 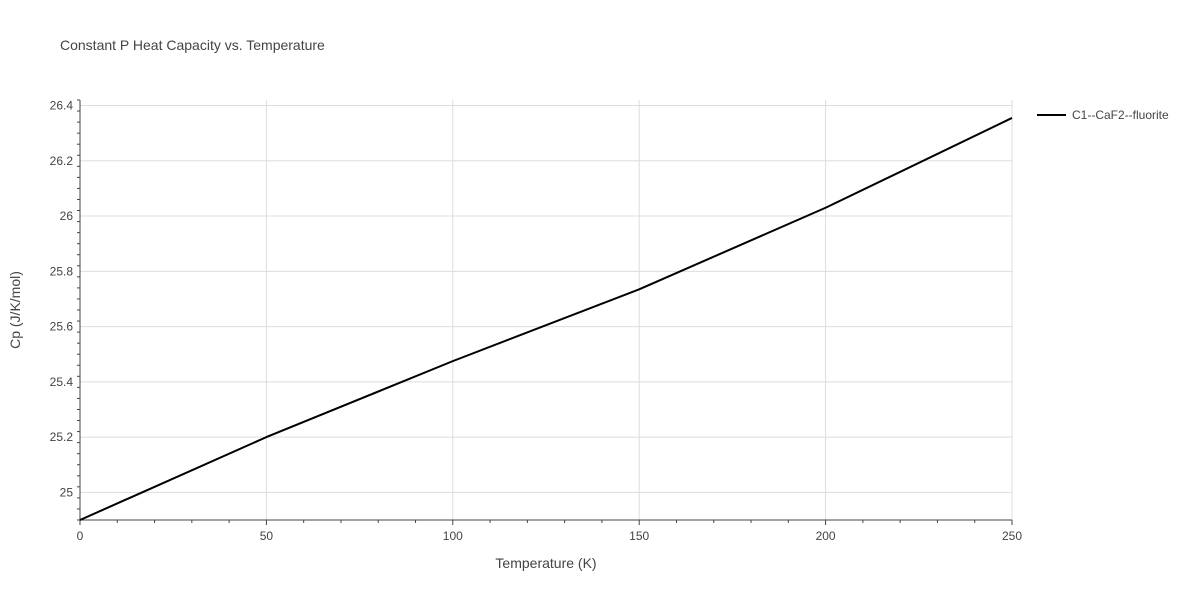 I want to click on y-tick-label: 25.8, so click(x=62, y=271).